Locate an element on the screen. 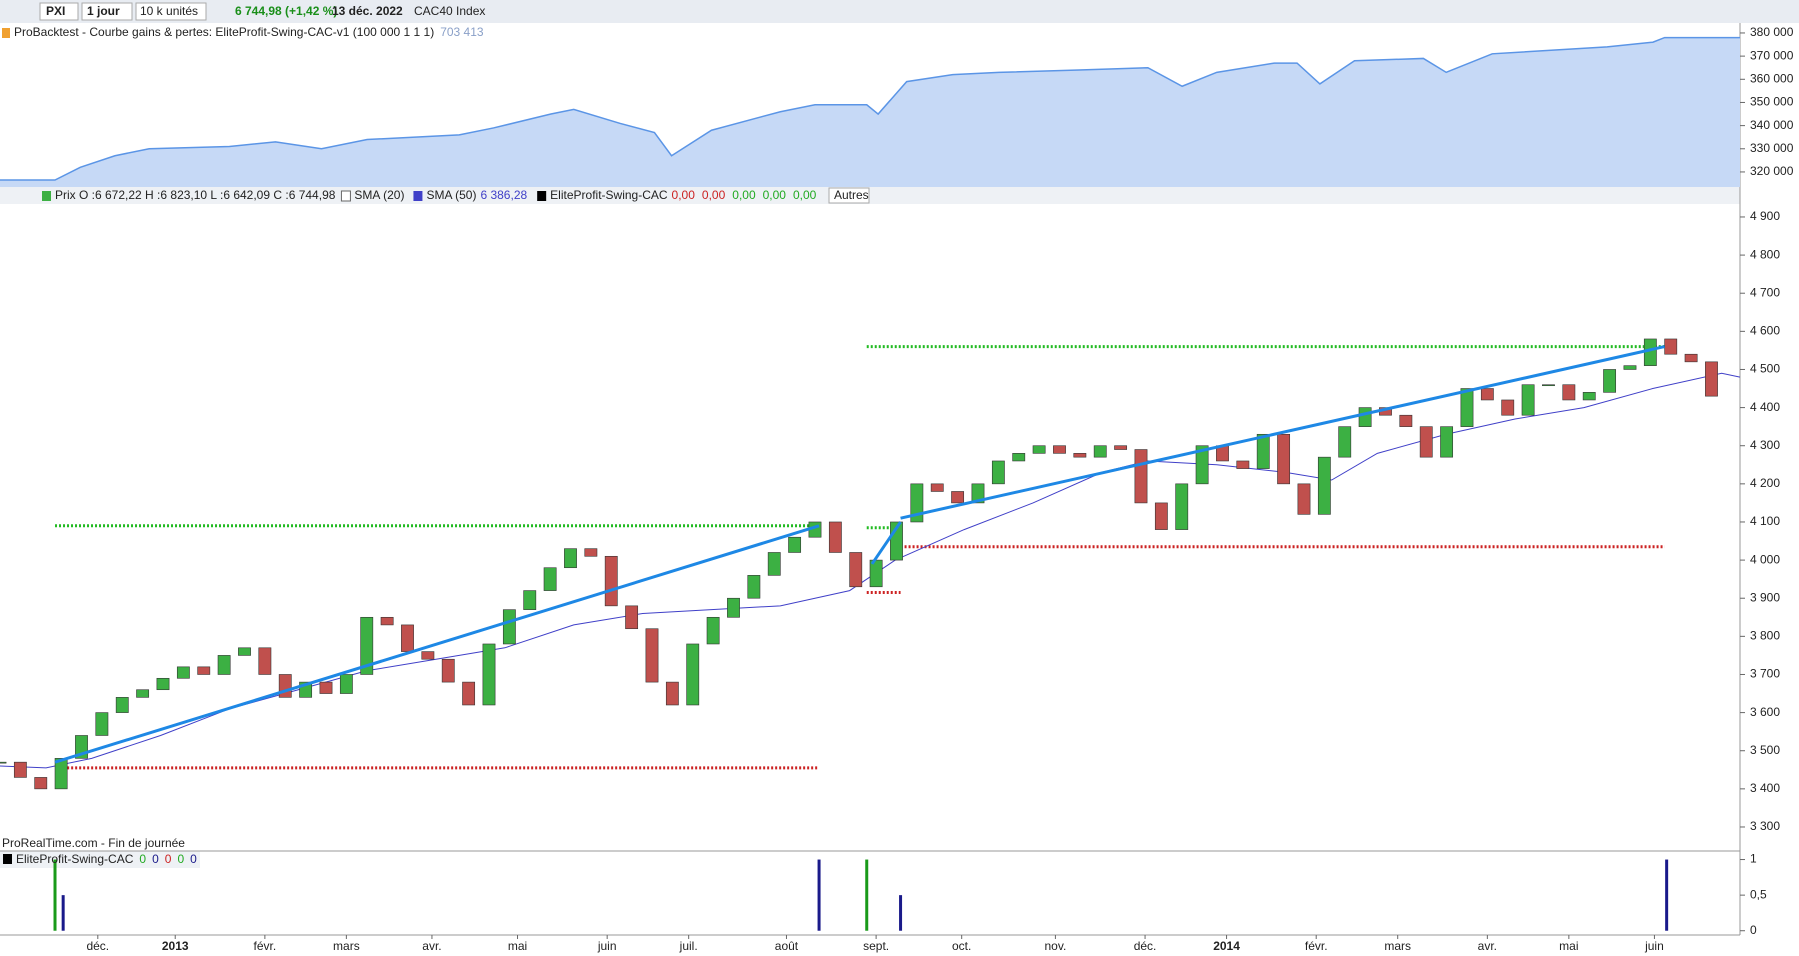 This screenshot has height=956, width=1799. y-tick-label: 4 400 is located at coordinates (1765, 407).